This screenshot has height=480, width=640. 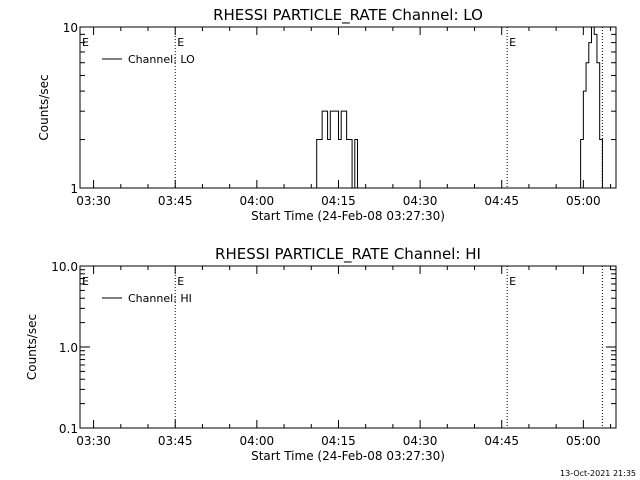 What do you see at coordinates (64, 267) in the screenshot?
I see `chart1-y-tick-label: 10.0` at bounding box center [64, 267].